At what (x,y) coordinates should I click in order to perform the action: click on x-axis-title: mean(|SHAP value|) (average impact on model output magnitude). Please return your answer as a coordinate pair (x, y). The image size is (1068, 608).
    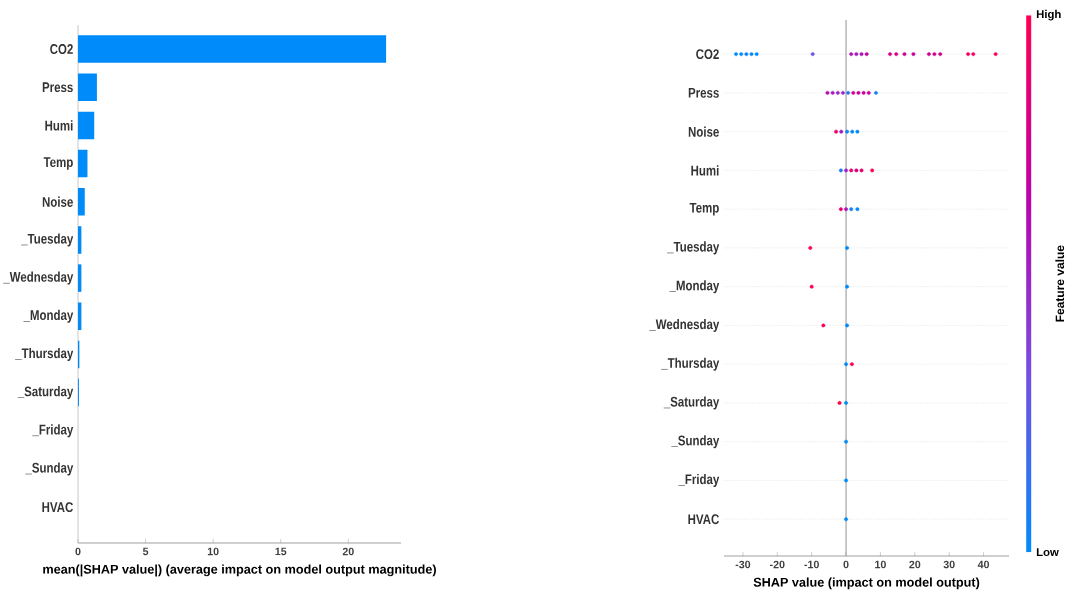
    Looking at the image, I should click on (239, 570).